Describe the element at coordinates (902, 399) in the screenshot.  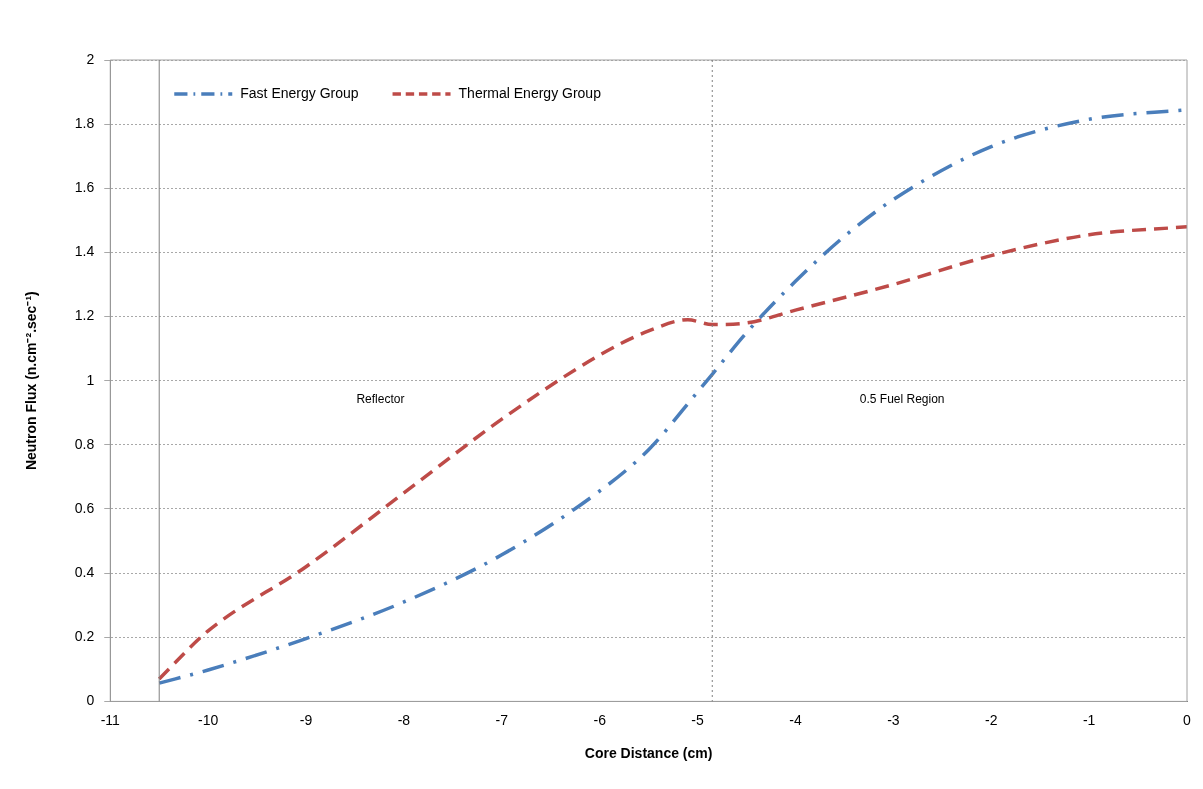
I see `annotation: 0.5 Fuel Region` at that location.